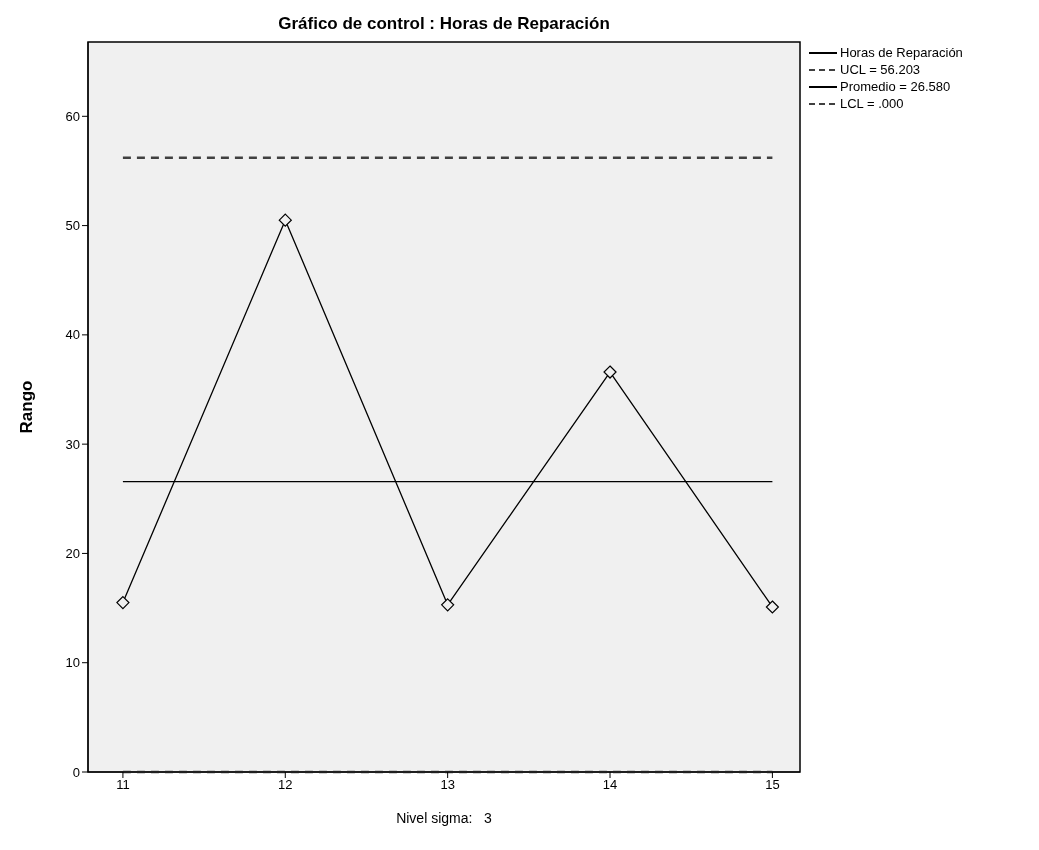  I want to click on legend-label: UCL = 56.203, so click(880, 69).